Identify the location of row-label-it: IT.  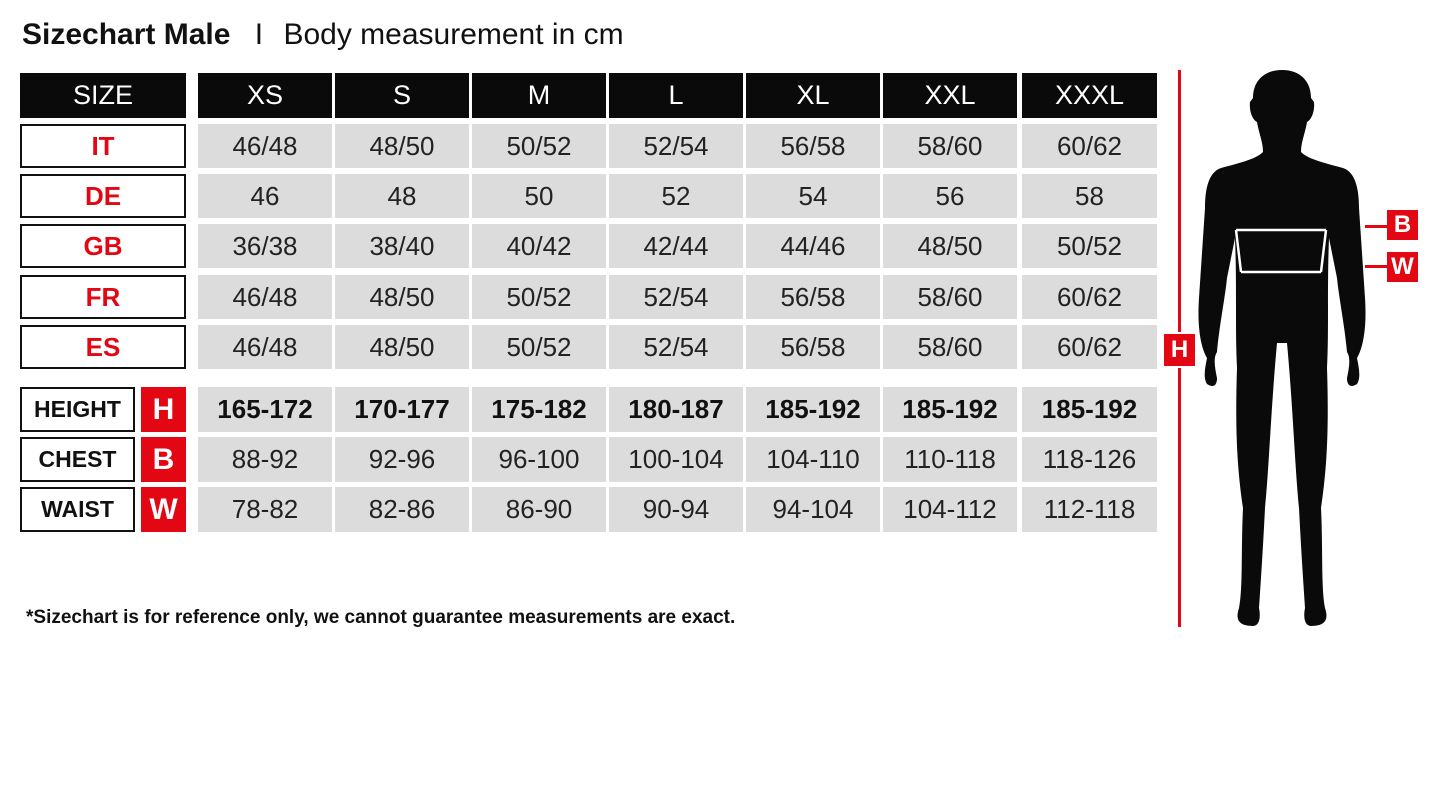
(103, 146).